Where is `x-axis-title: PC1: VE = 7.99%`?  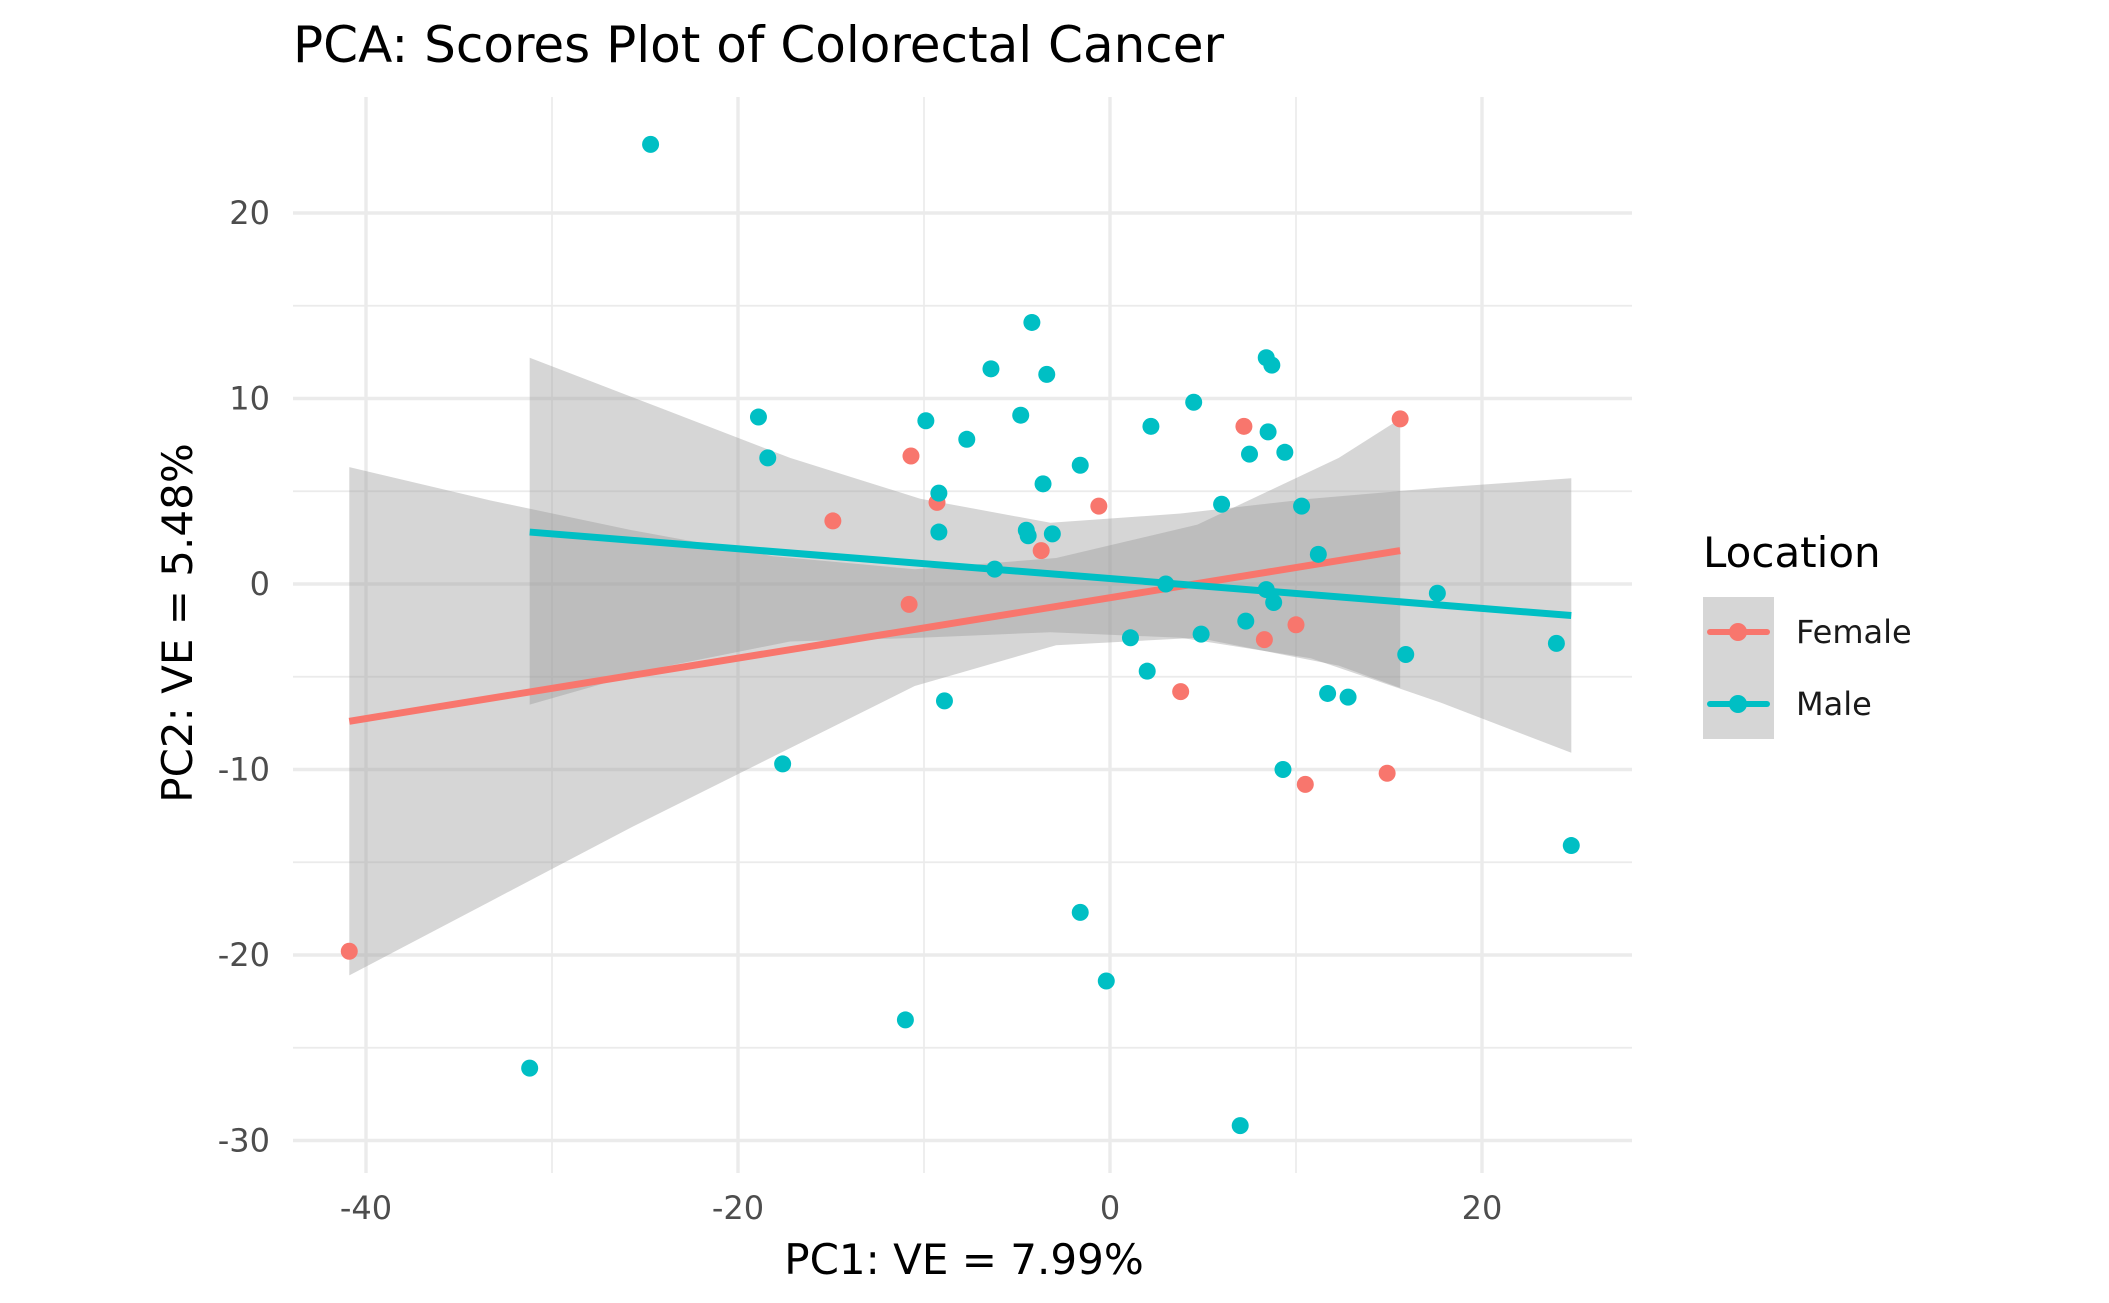 x-axis-title: PC1: VE = 7.99% is located at coordinates (963, 1259).